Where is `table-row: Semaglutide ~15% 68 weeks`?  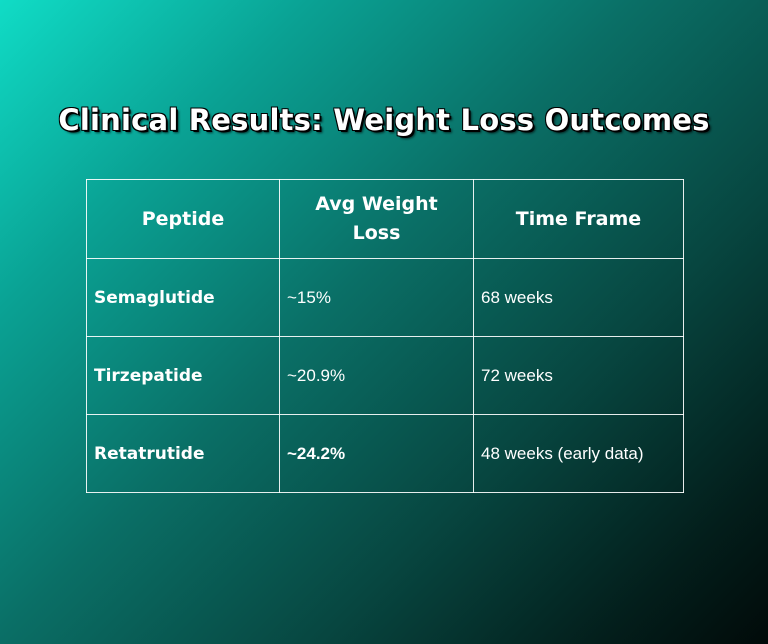 table-row: Semaglutide ~15% 68 weeks is located at coordinates (385, 297).